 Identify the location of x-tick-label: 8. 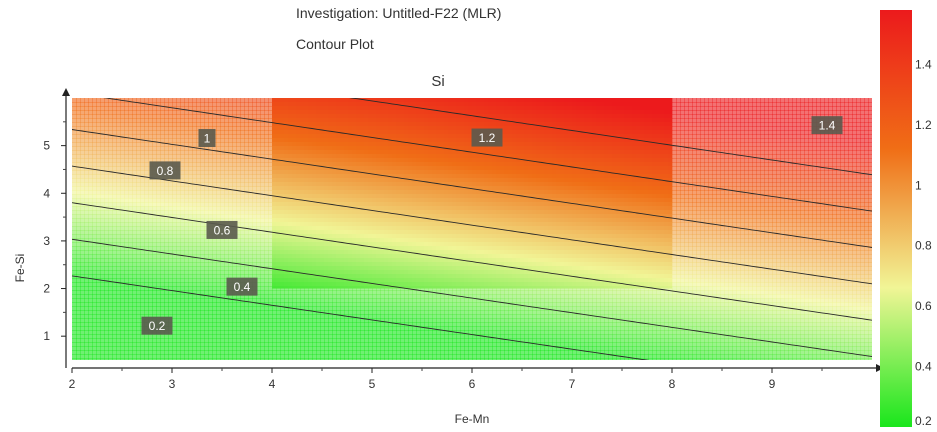
(672, 384).